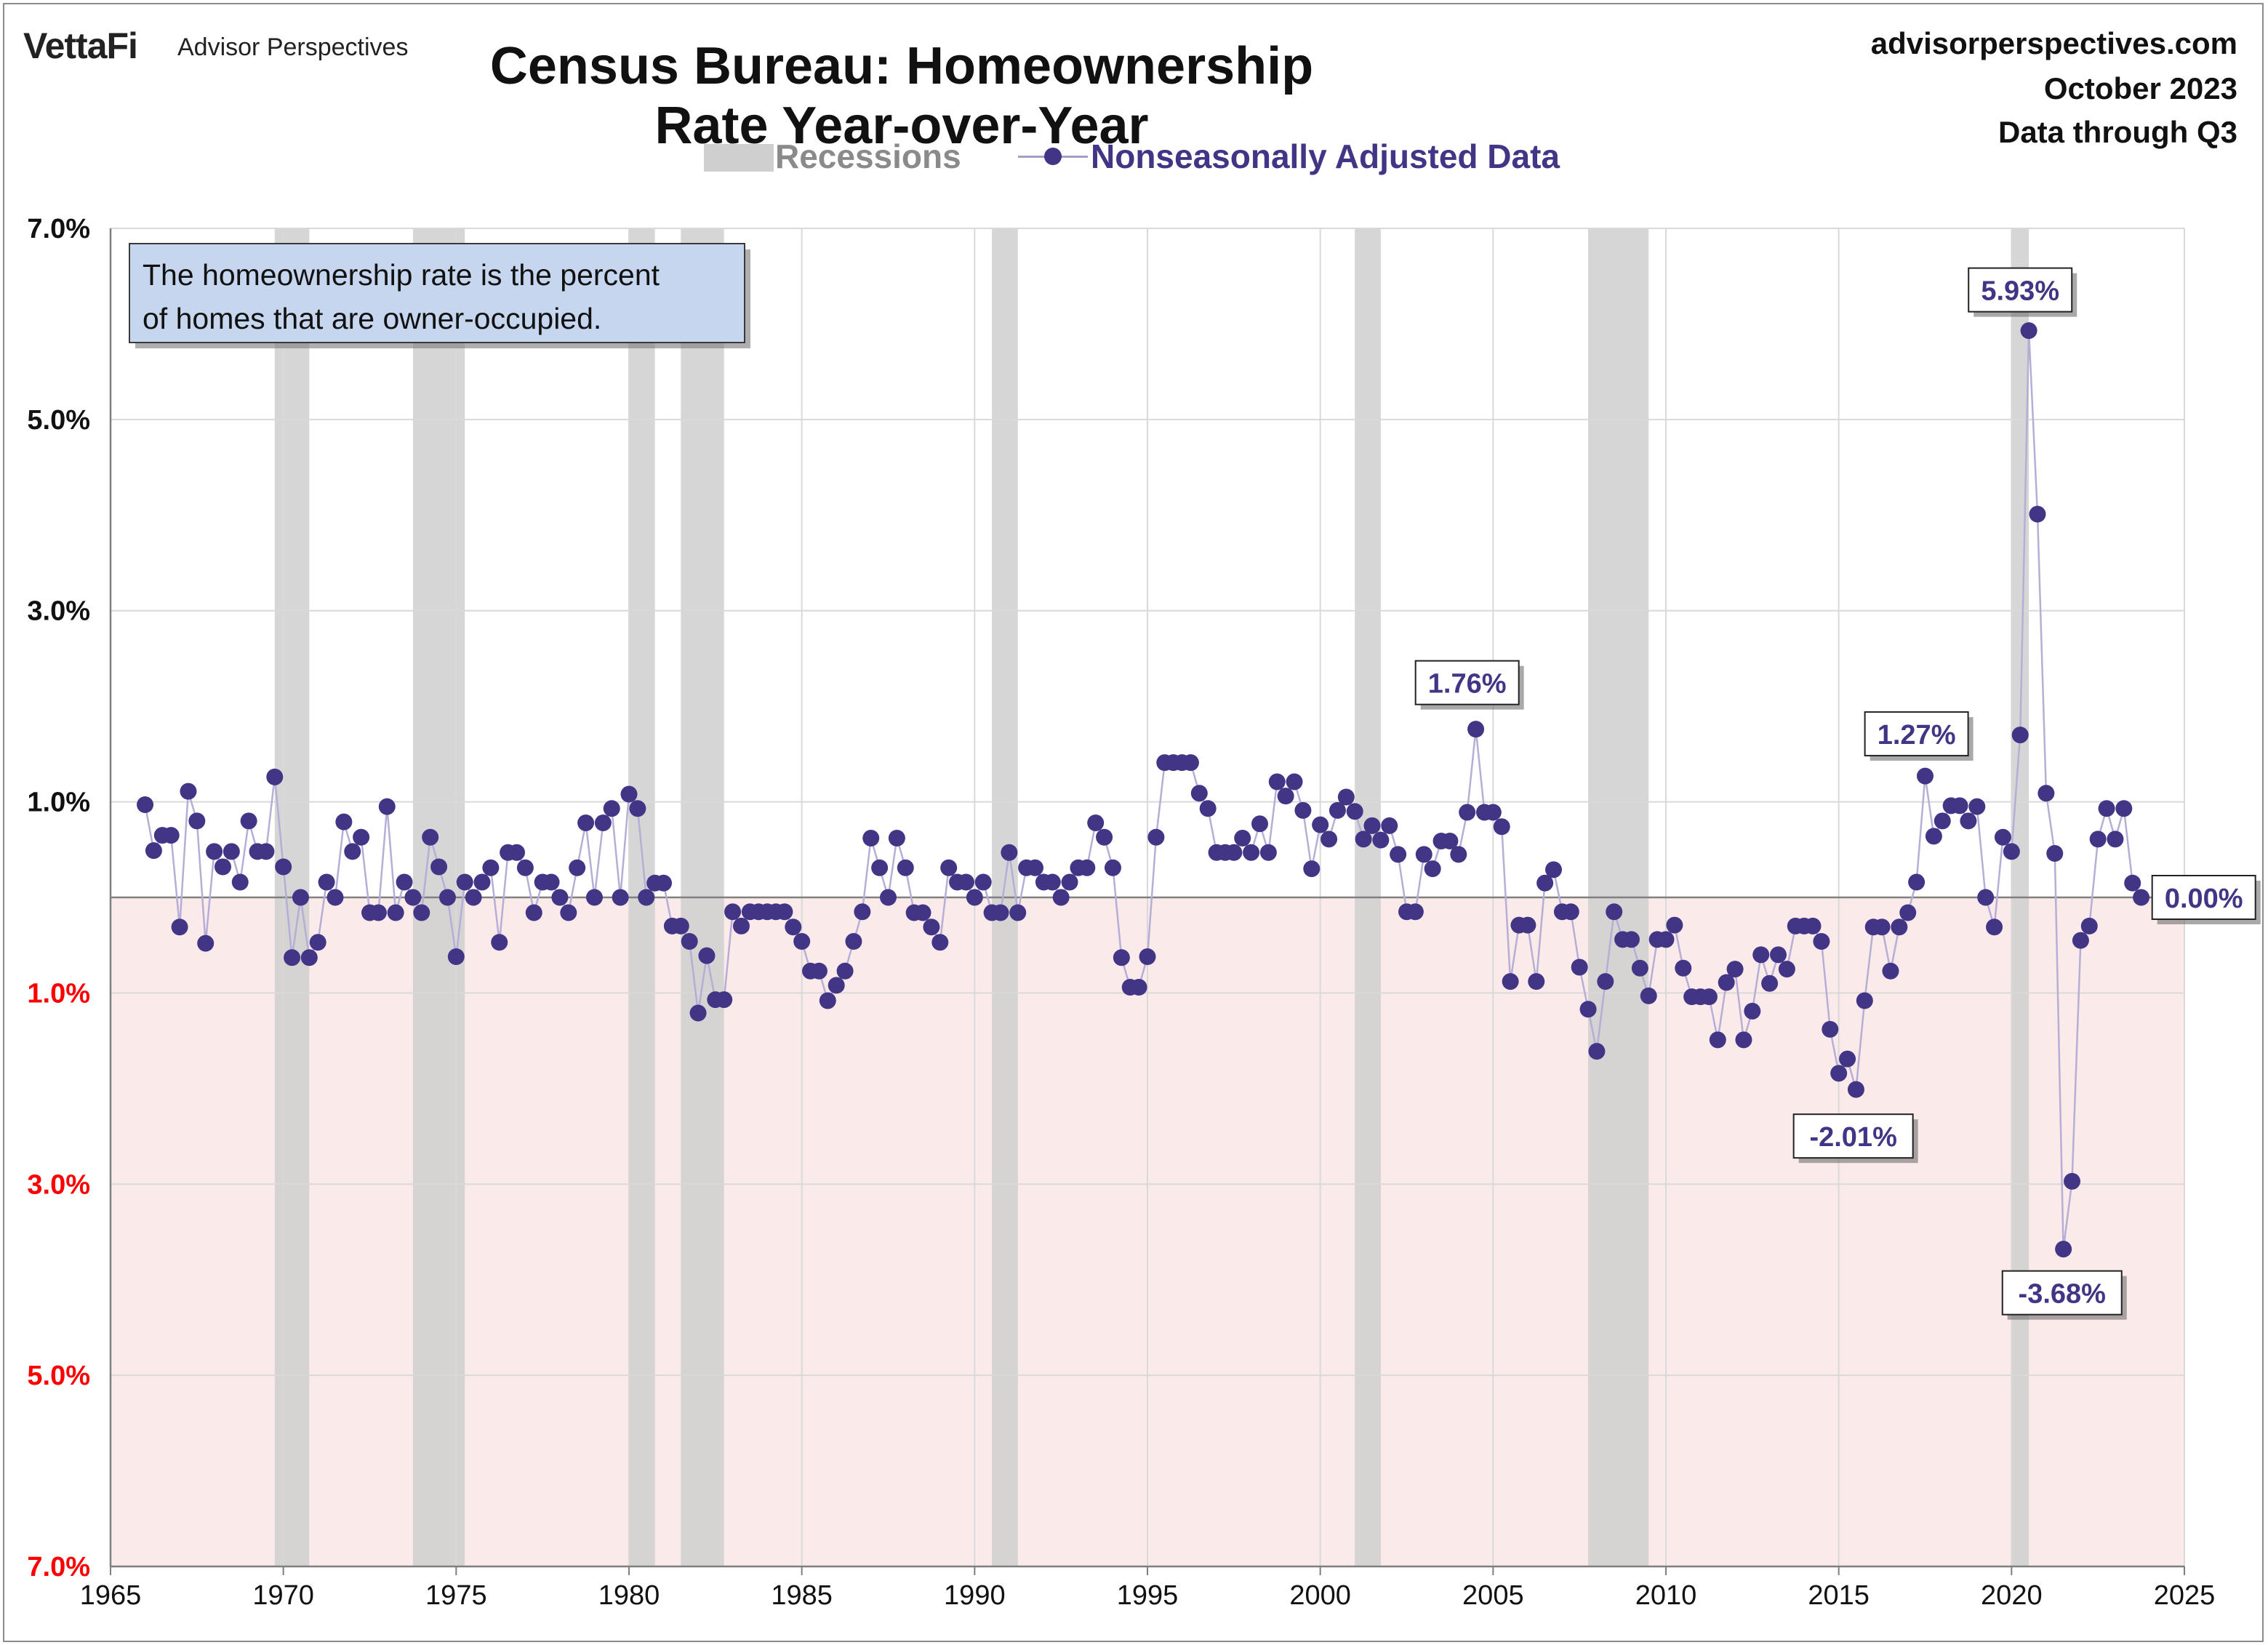  I want to click on x-tick-label: 1995, so click(1148, 1595).